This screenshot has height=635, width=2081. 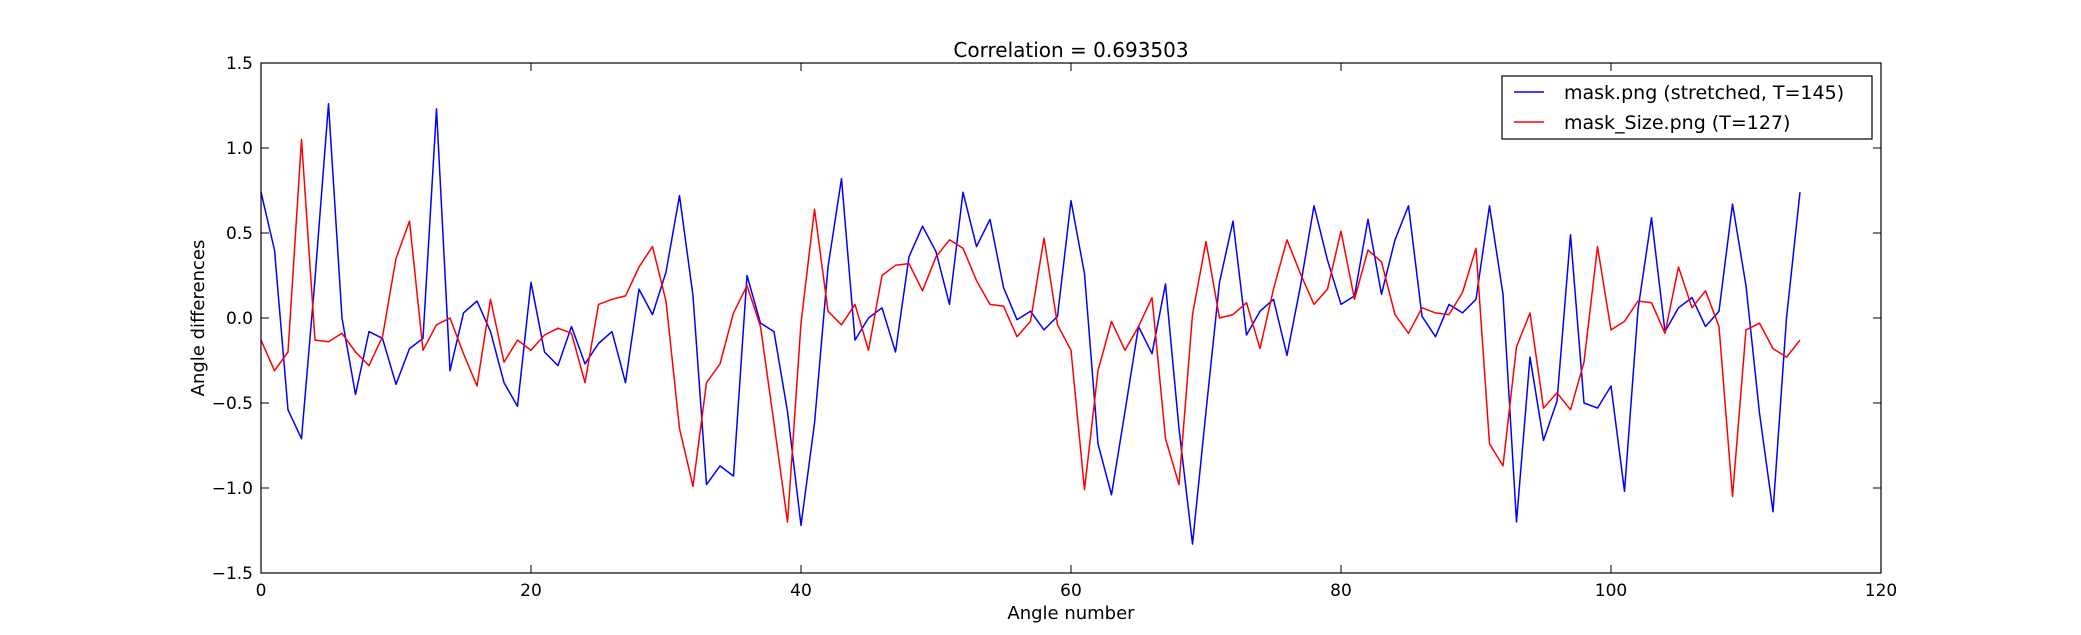 I want to click on y-tick-label: 1.0, so click(x=239, y=149).